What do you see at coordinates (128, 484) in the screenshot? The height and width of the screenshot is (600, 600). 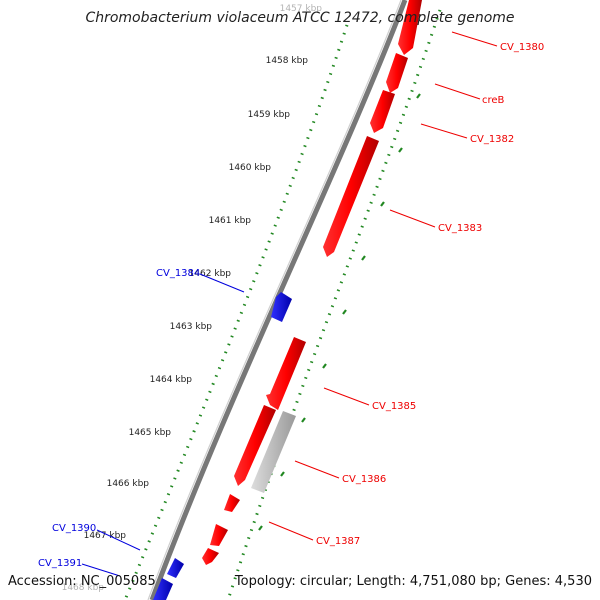 I see `kbp-label: 1466 kbp` at bounding box center [128, 484].